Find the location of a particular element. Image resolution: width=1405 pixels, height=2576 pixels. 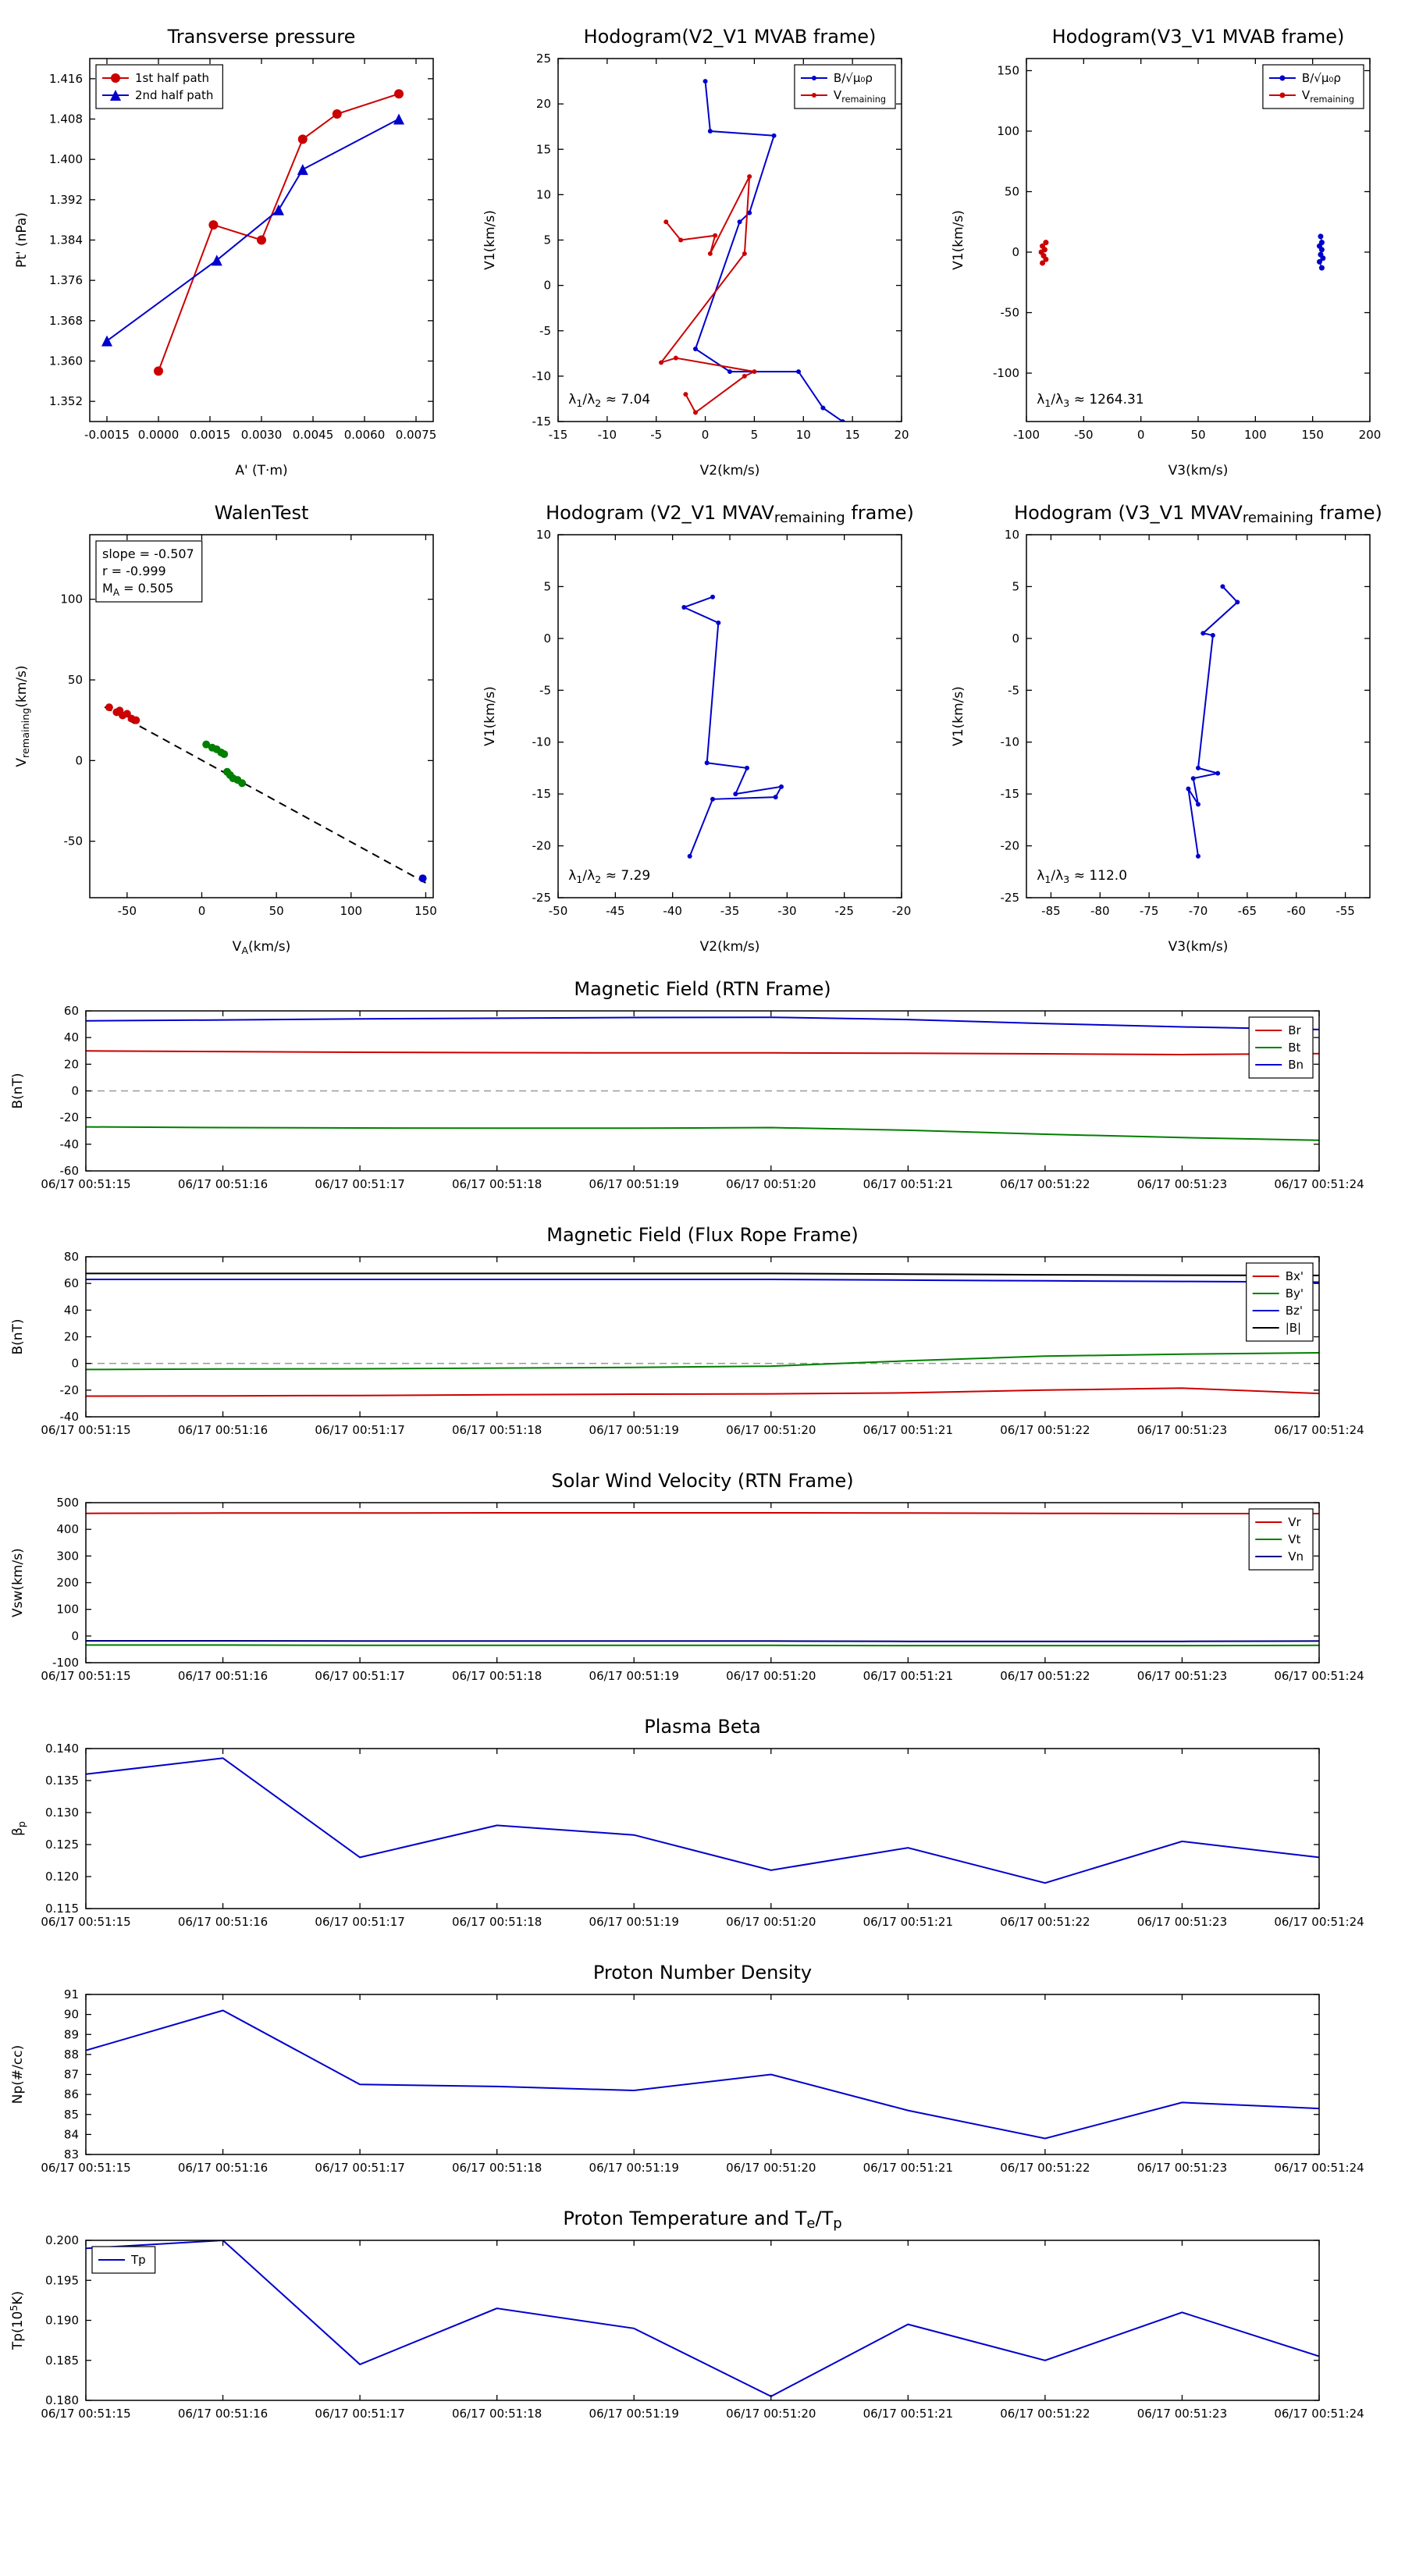

svg-text: λ1/λ3 ≈ 1264.31 is located at coordinates (1090, 401).